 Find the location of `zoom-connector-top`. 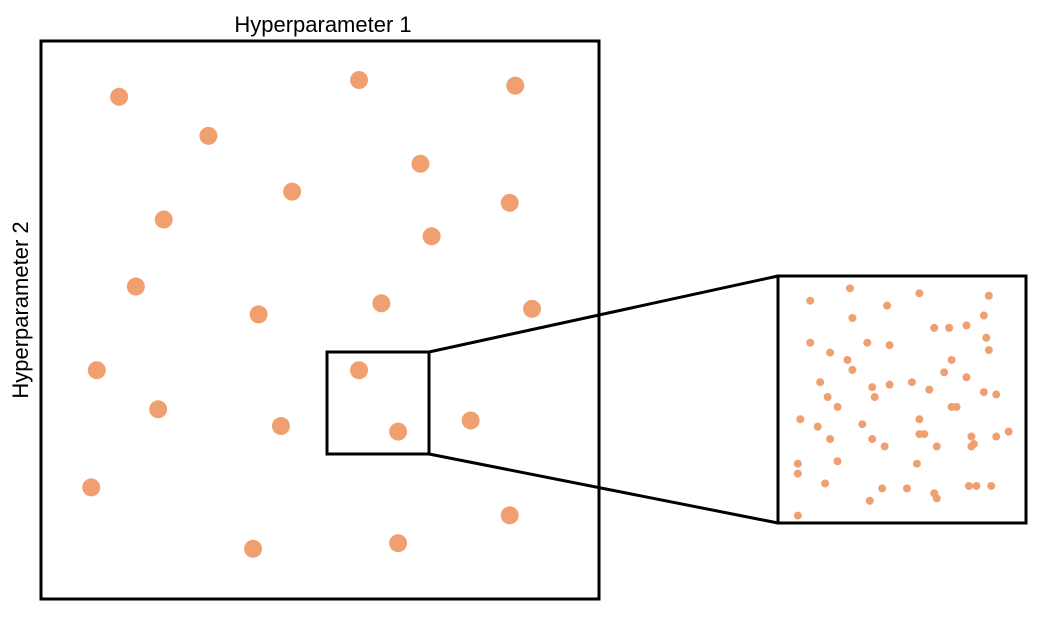

zoom-connector-top is located at coordinates (603, 314).